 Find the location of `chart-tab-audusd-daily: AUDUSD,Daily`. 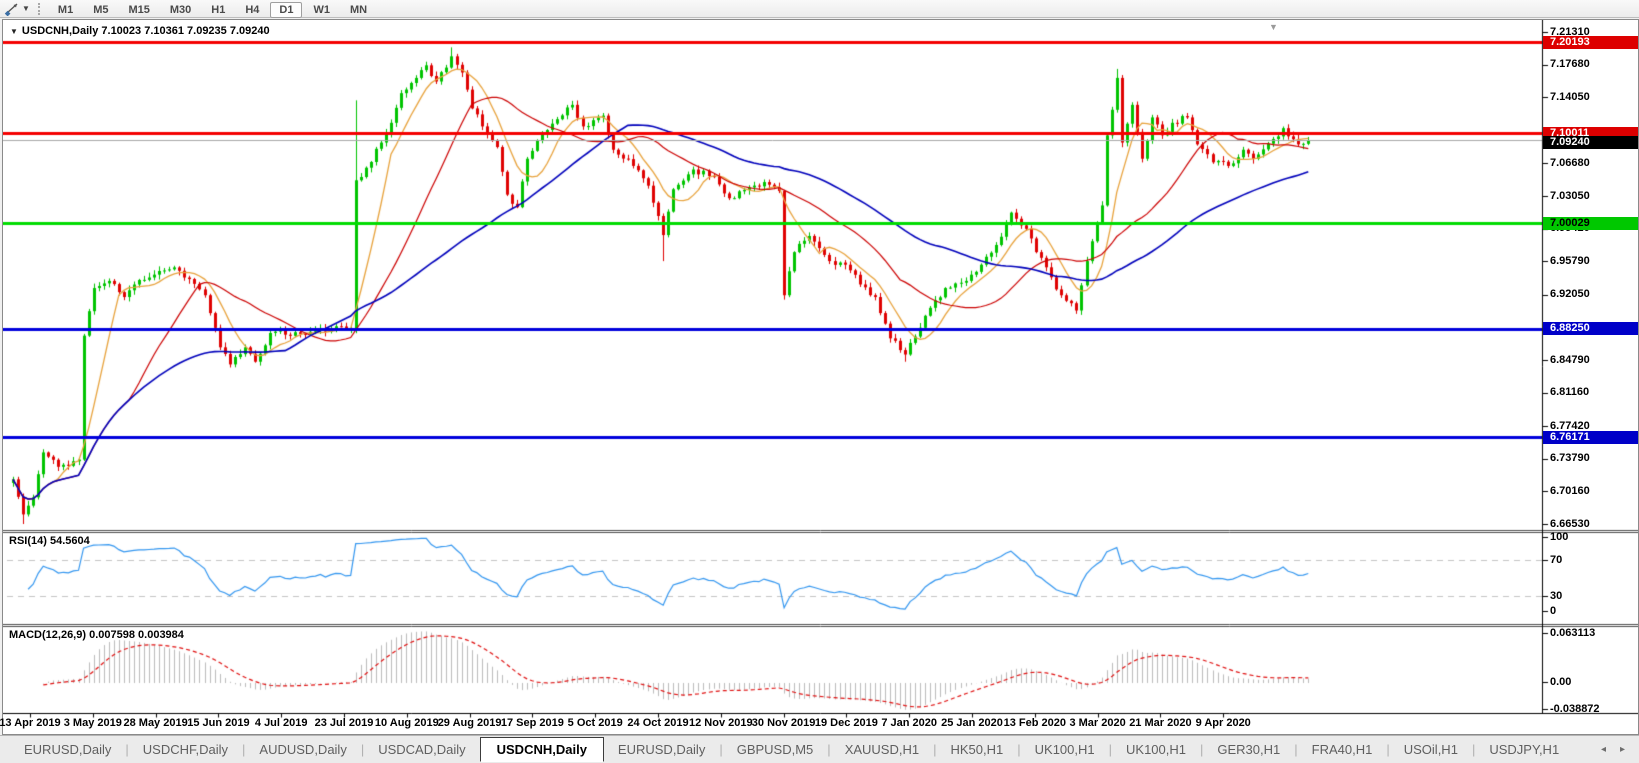

chart-tab-audusd-daily: AUDUSD,Daily is located at coordinates (303, 749).